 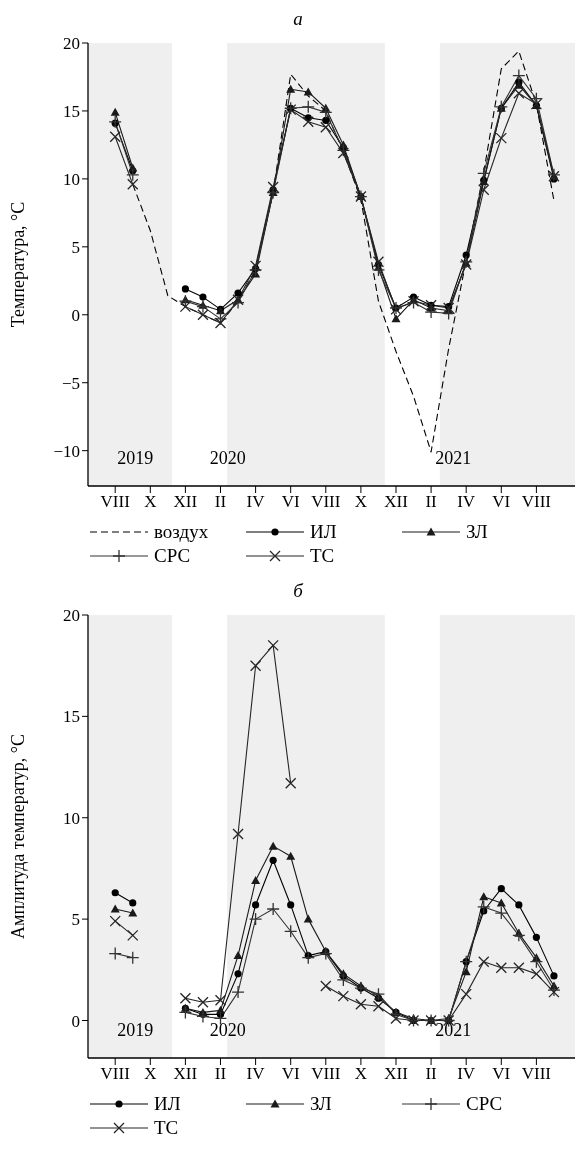 What do you see at coordinates (18, 264) in the screenshot?
I see `y-axis-title: Температура, °C` at bounding box center [18, 264].